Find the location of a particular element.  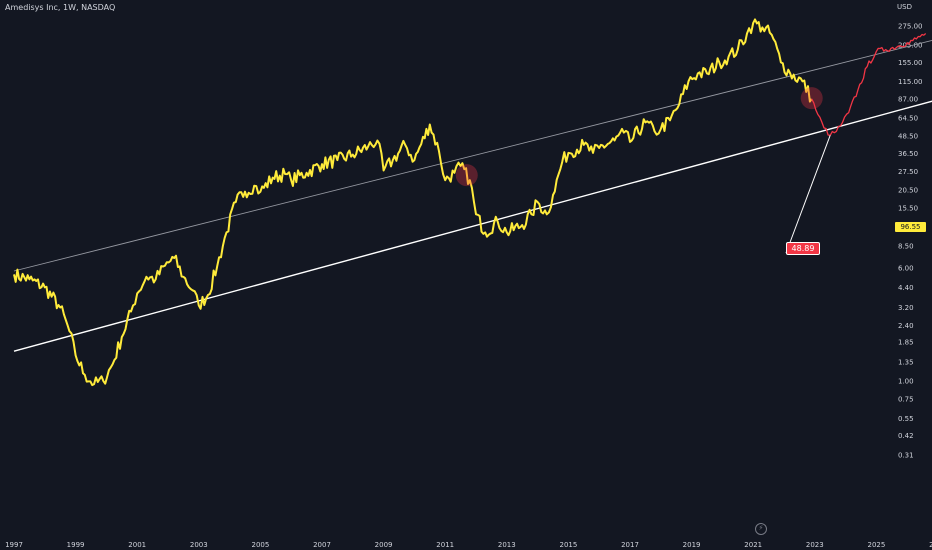

x-tick-label: 2027 is located at coordinates (930, 545).